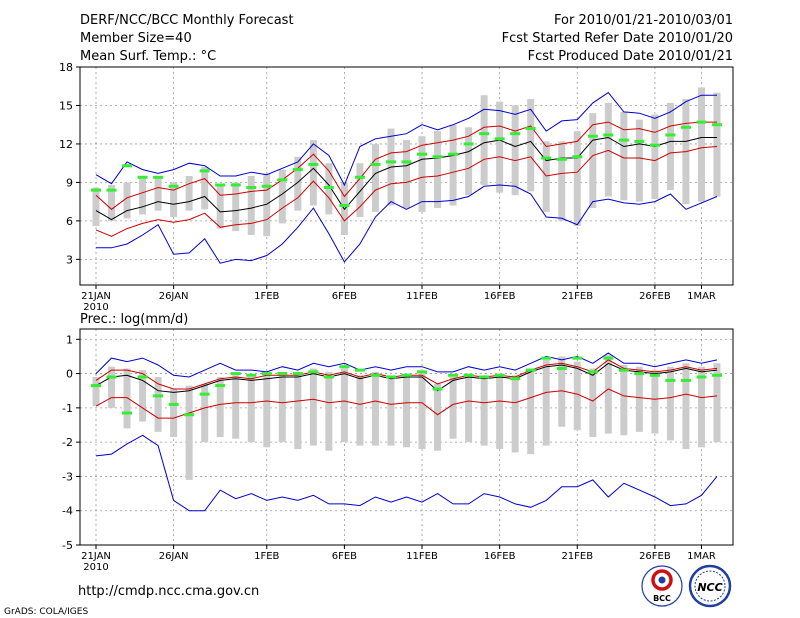 The height and width of the screenshot is (618, 800). I want to click on x-tick-label: 6FEB, so click(344, 296).